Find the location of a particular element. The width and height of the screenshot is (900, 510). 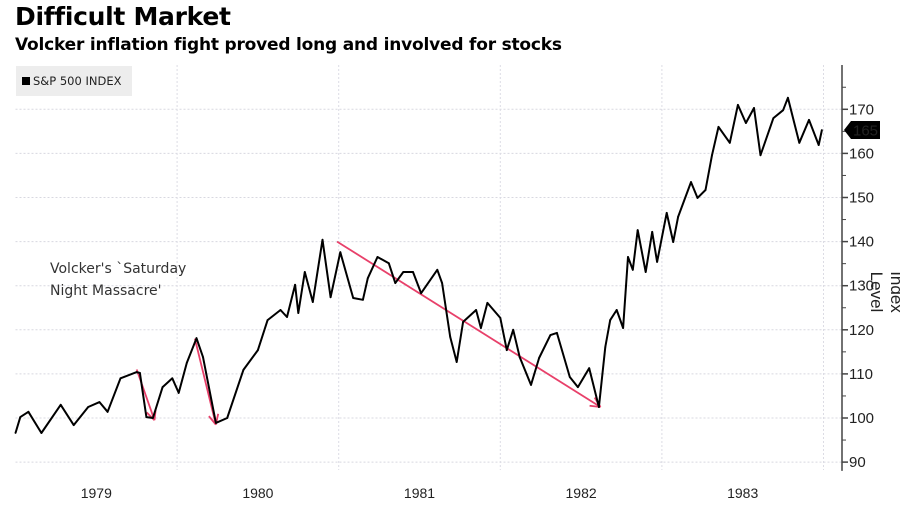

y-tick-label: 90 is located at coordinates (857, 462).